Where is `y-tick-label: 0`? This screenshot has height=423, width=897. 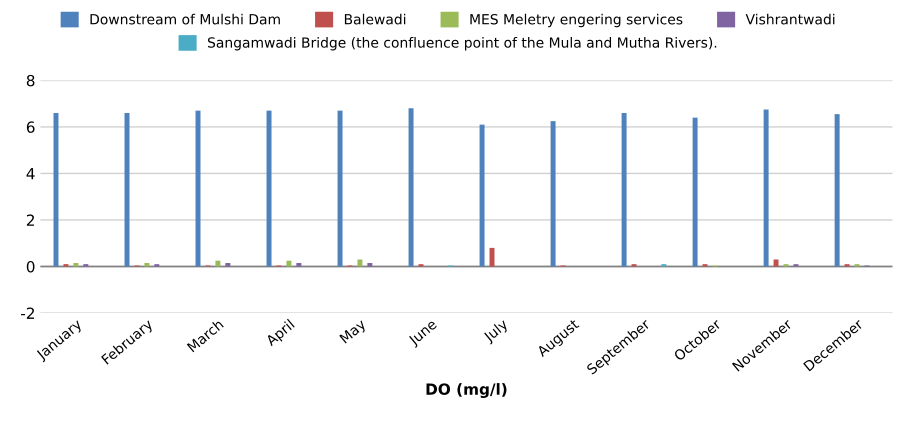 y-tick-label: 0 is located at coordinates (30, 266).